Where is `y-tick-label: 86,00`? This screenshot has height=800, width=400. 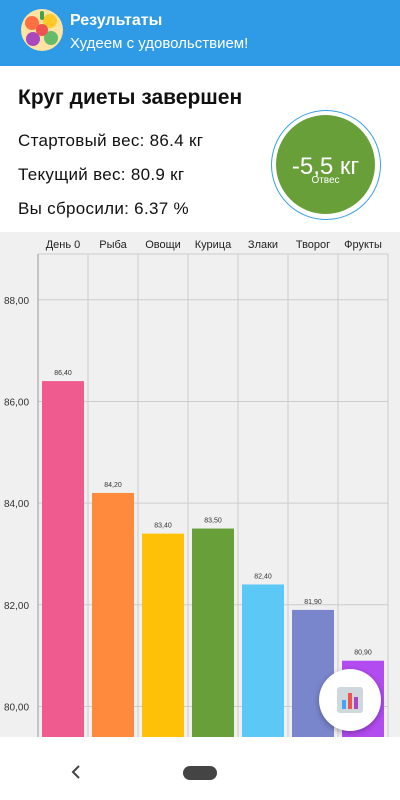 y-tick-label: 86,00 is located at coordinates (16, 402).